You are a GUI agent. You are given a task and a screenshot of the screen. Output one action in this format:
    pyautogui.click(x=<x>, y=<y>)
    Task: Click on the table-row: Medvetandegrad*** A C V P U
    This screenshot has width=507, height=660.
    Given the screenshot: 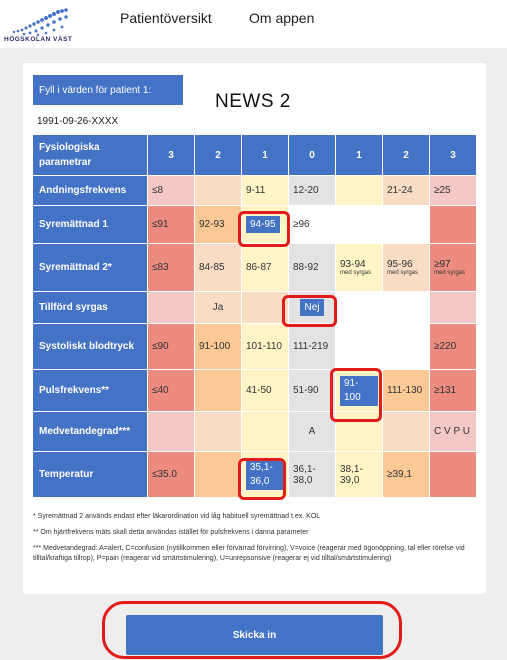 What is the action you would take?
    pyautogui.click(x=254, y=431)
    